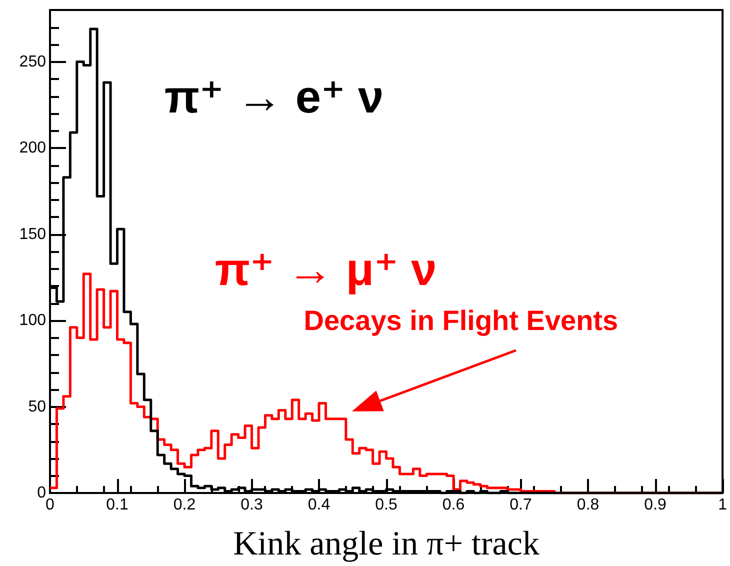 The width and height of the screenshot is (730, 566). What do you see at coordinates (32, 148) in the screenshot?
I see `y-tick-label: 200` at bounding box center [32, 148].